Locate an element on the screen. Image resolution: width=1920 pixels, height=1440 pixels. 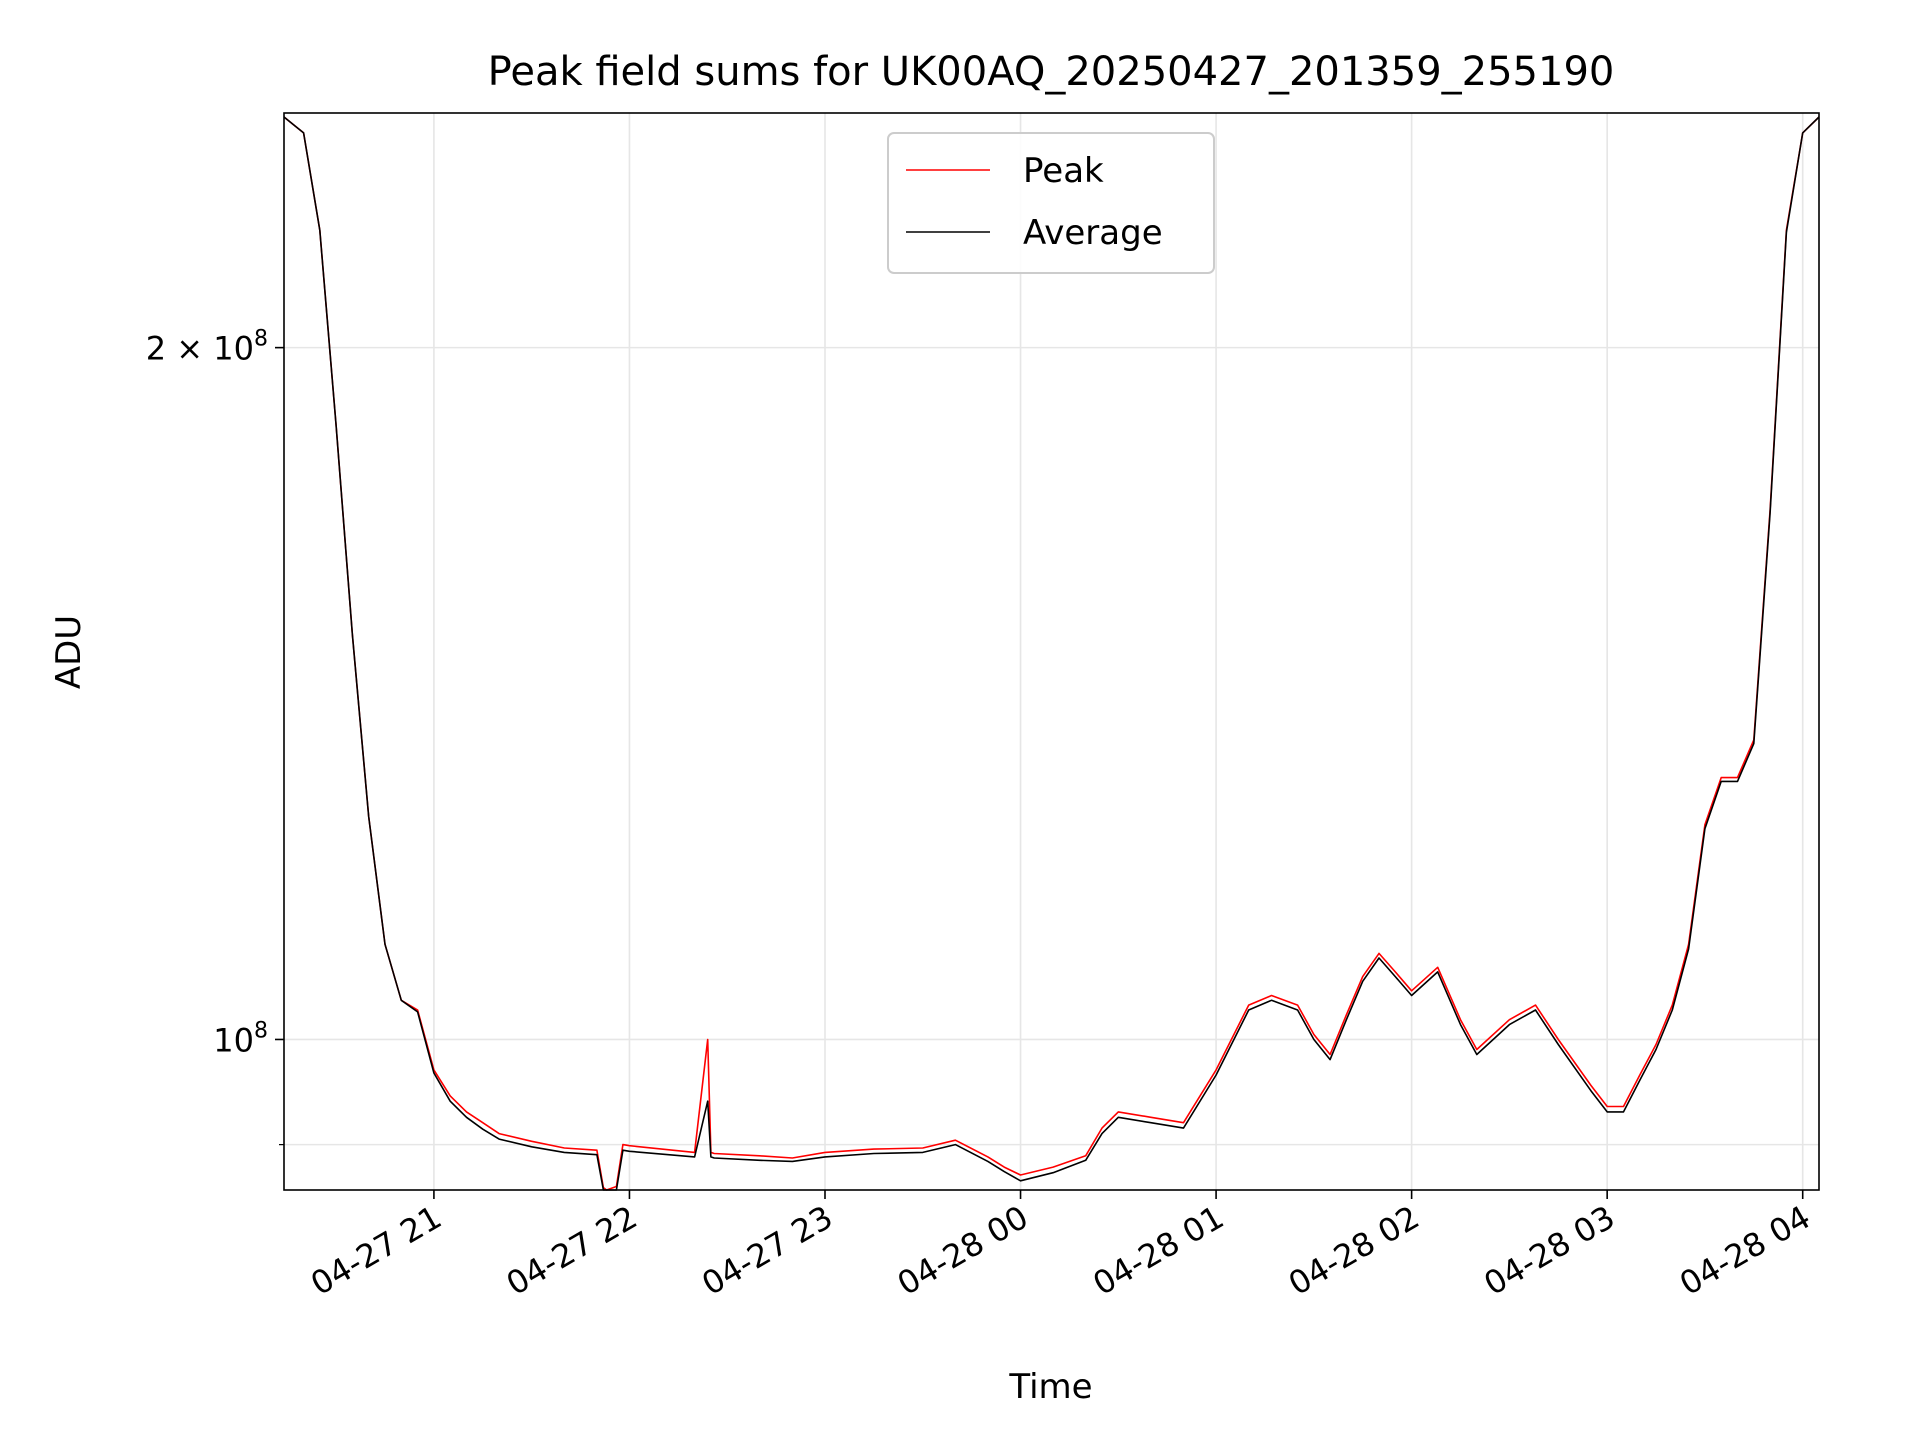
x-axis-label: Time is located at coordinates (1050, 1387).